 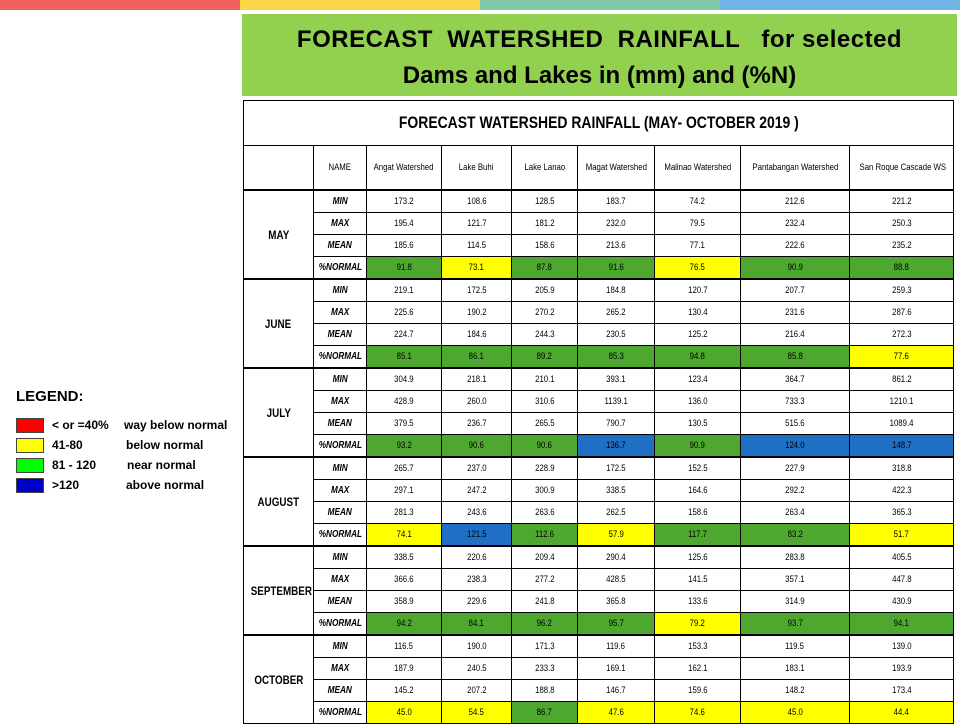 I want to click on value-cell: 216.4, so click(x=795, y=334).